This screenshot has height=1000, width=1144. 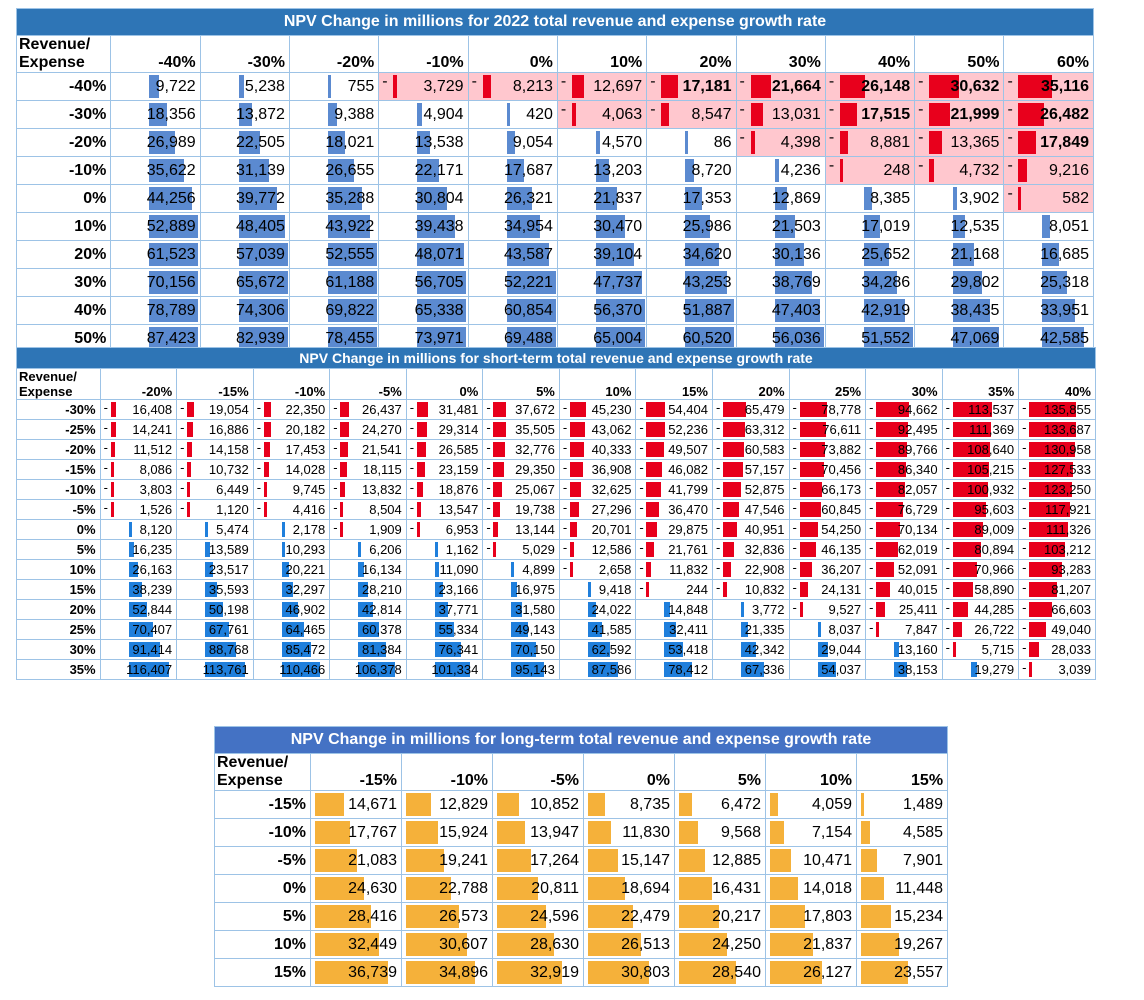 I want to click on npv-value-cell: 4,236, so click(x=780, y=170).